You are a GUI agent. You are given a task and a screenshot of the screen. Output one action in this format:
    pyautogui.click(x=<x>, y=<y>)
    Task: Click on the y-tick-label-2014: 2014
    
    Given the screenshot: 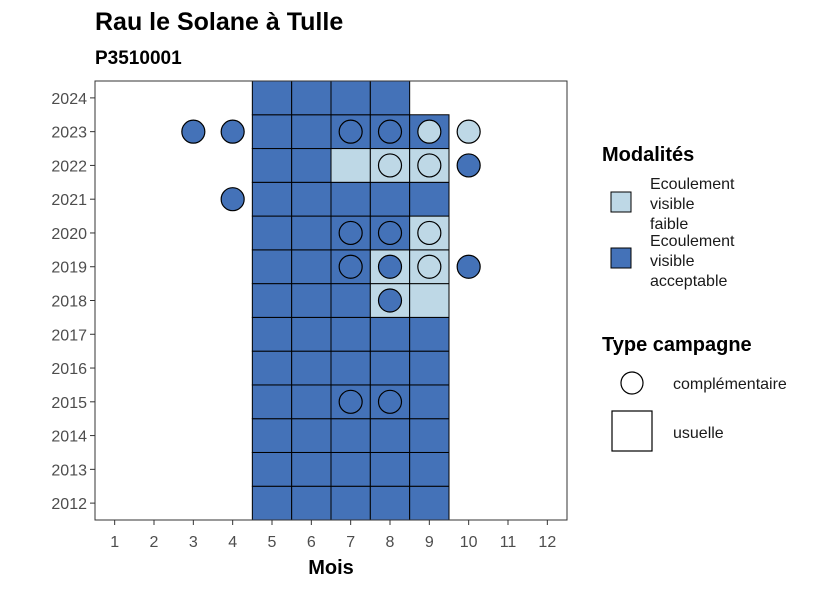 What is the action you would take?
    pyautogui.click(x=69, y=437)
    